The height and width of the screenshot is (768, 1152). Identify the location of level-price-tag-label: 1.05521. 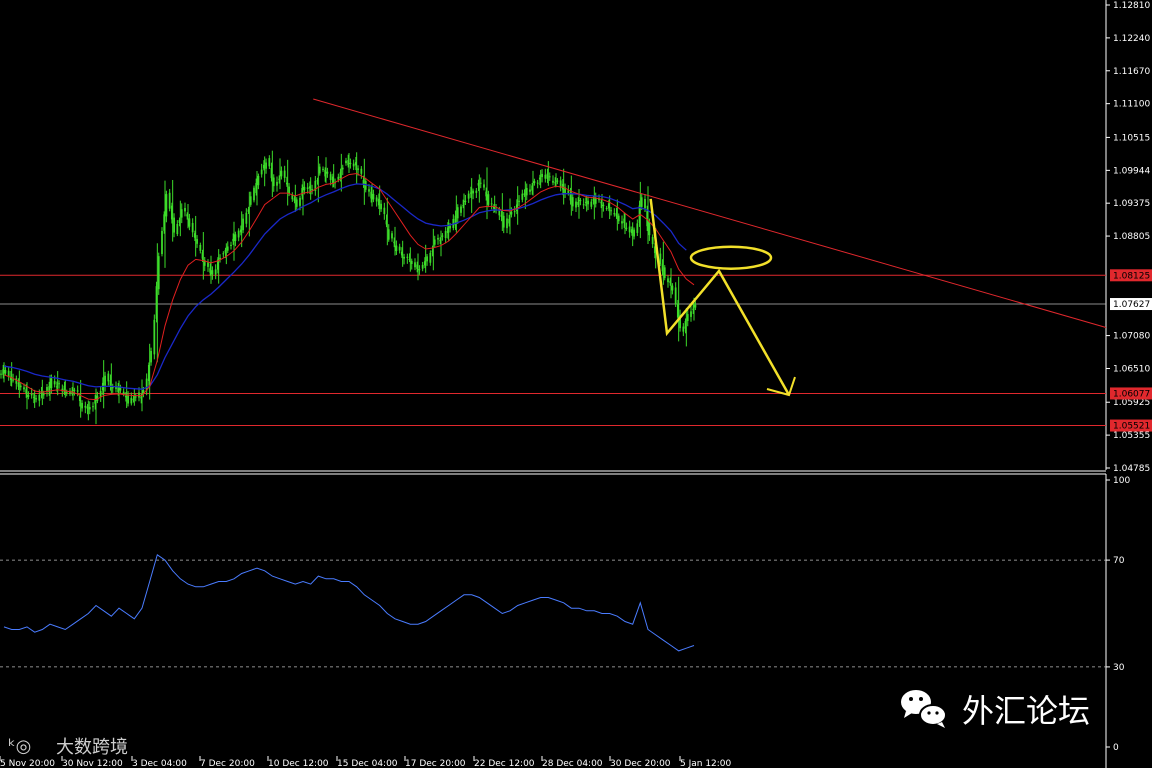
(1131, 427).